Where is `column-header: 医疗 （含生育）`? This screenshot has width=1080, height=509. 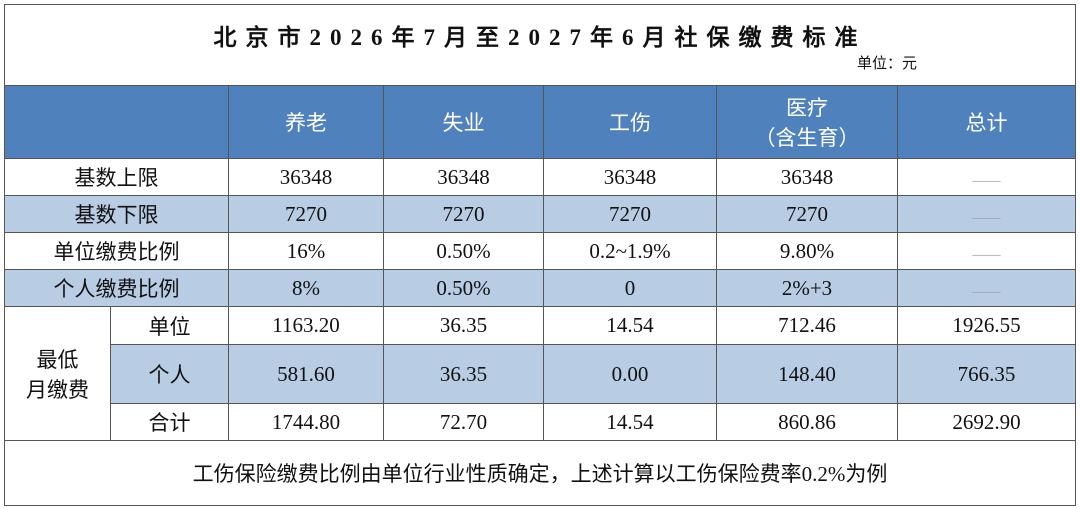
column-header: 医疗 （含生育） is located at coordinates (807, 122).